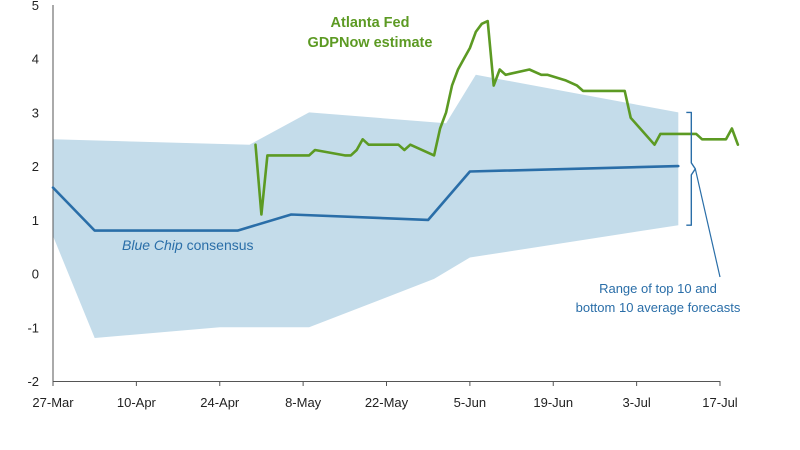 Image resolution: width=800 pixels, height=450 pixels. What do you see at coordinates (35, 166) in the screenshot?
I see `y-tick-label: 2` at bounding box center [35, 166].